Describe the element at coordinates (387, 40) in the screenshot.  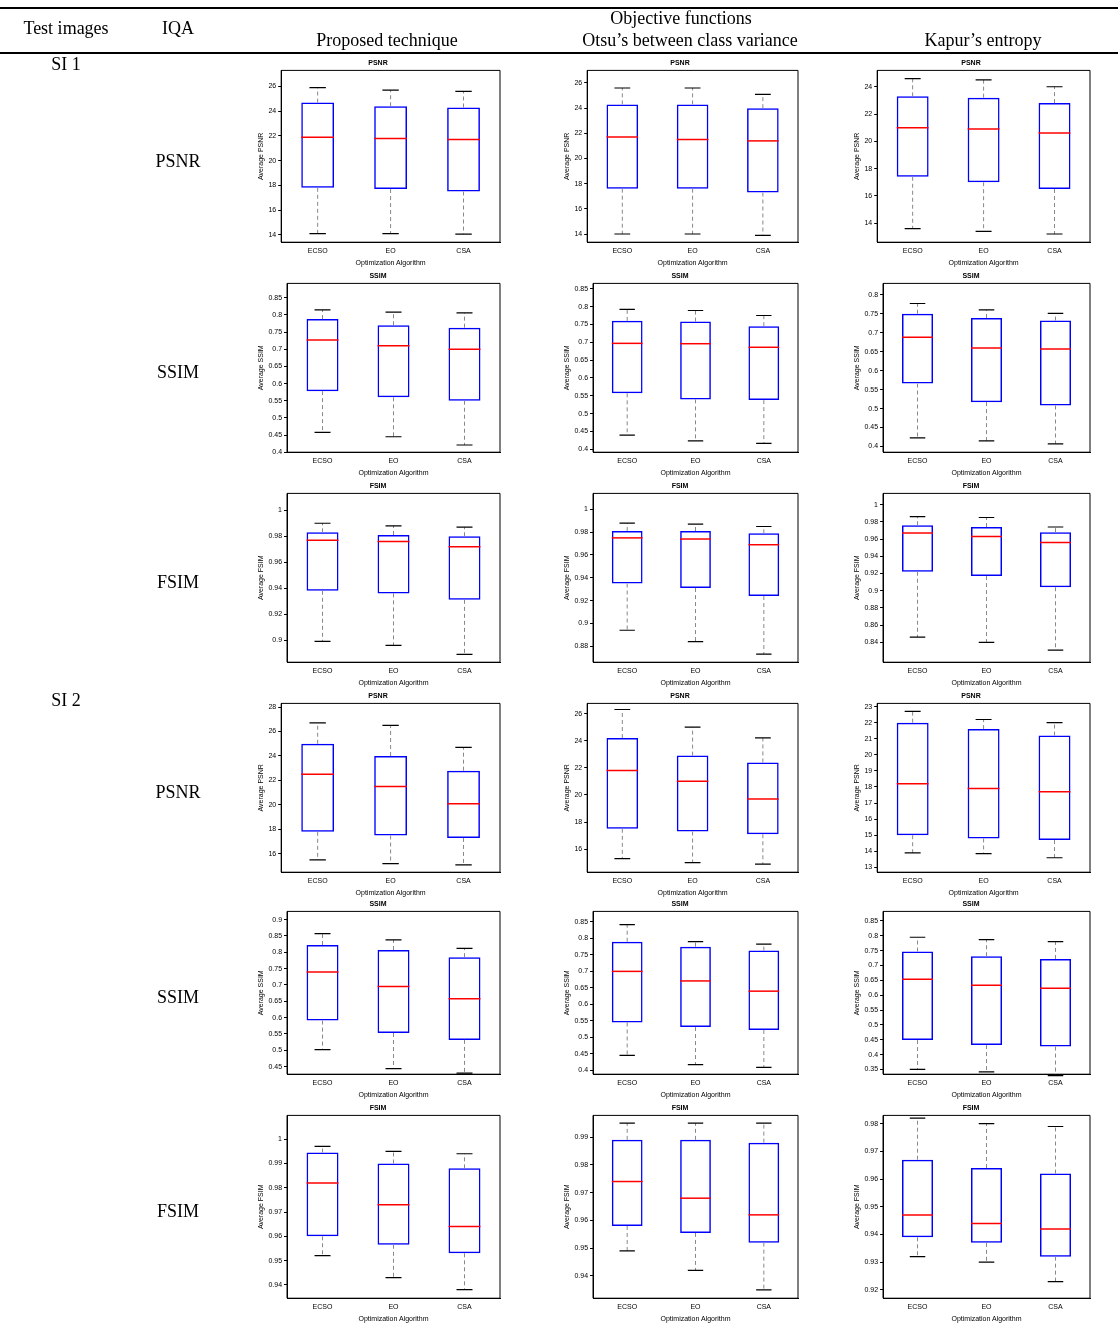
I see `text: Proposed technique` at that location.